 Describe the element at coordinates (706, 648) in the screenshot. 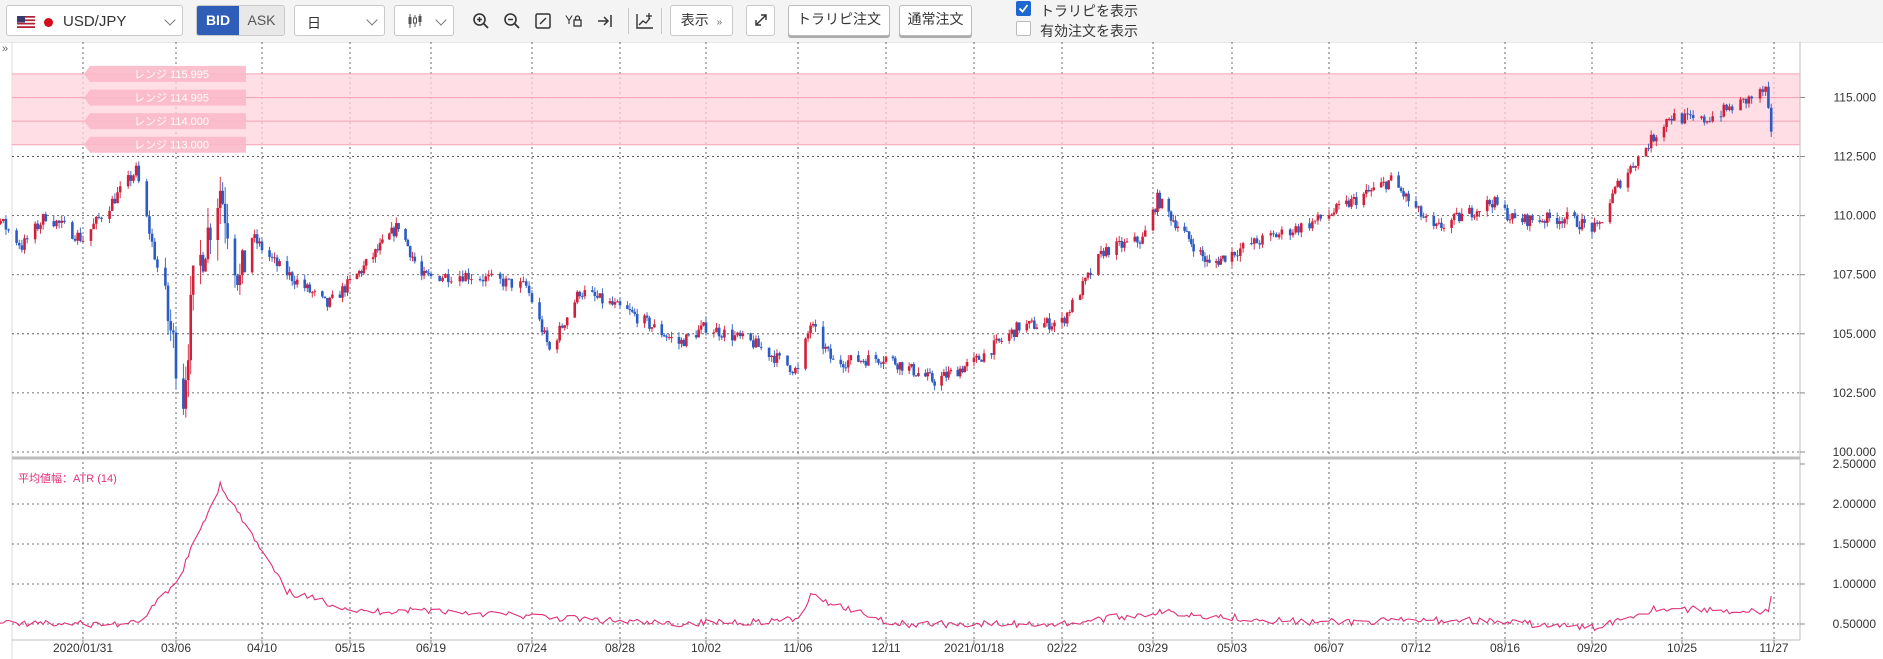

I see `date-axis-label: 10/02` at that location.